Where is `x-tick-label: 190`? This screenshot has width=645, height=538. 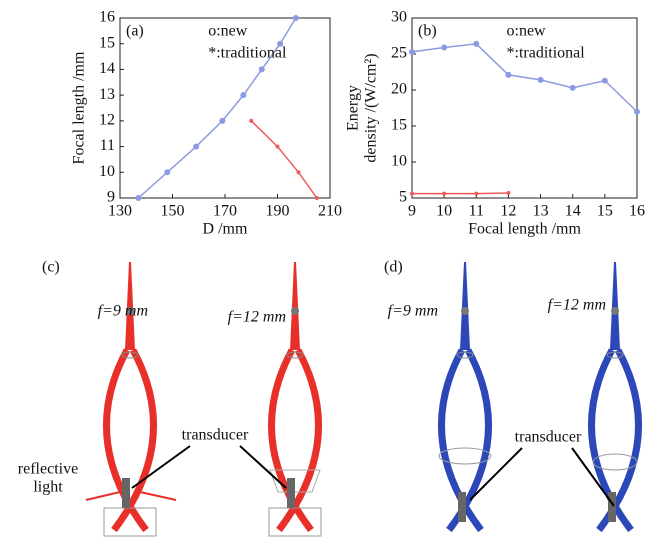 x-tick-label: 190 is located at coordinates (278, 211).